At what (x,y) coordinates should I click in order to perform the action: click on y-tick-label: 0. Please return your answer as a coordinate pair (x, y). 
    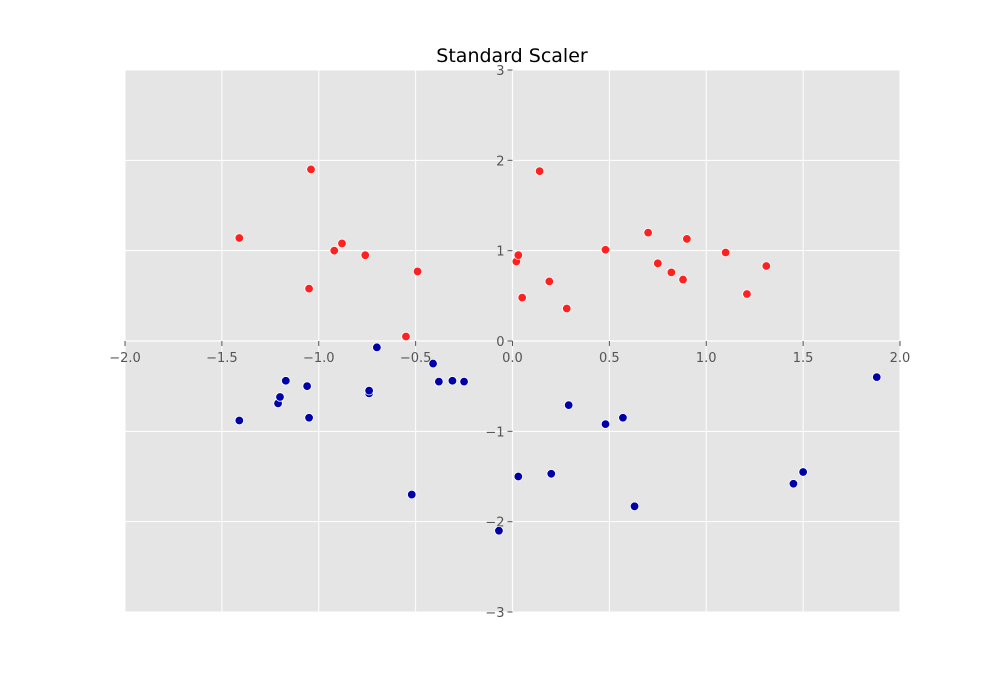
    Looking at the image, I should click on (500, 342).